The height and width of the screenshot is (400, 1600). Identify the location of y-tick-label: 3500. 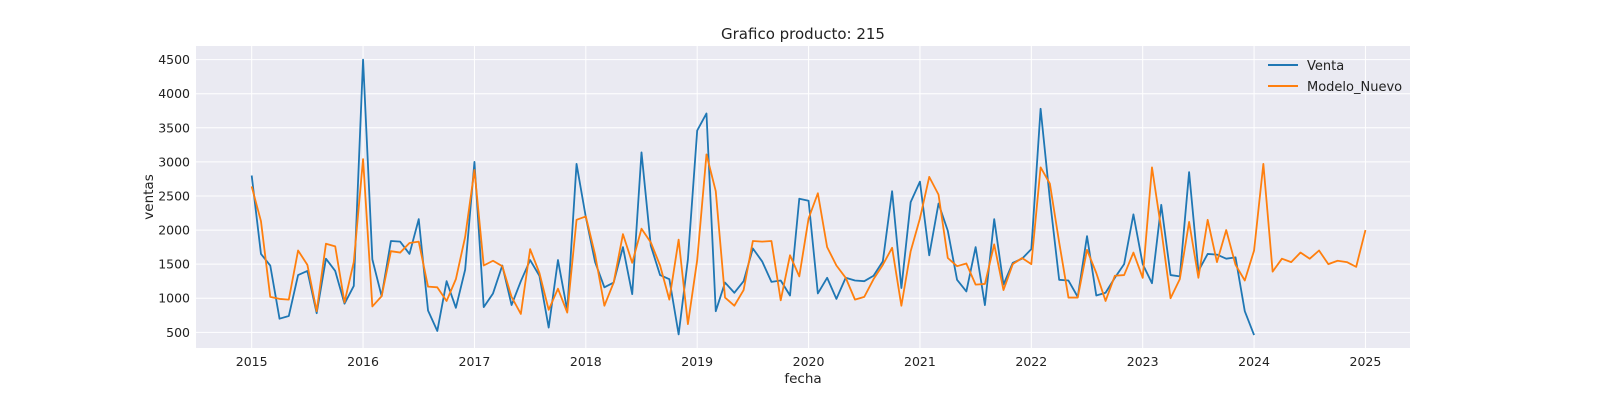
(174, 127).